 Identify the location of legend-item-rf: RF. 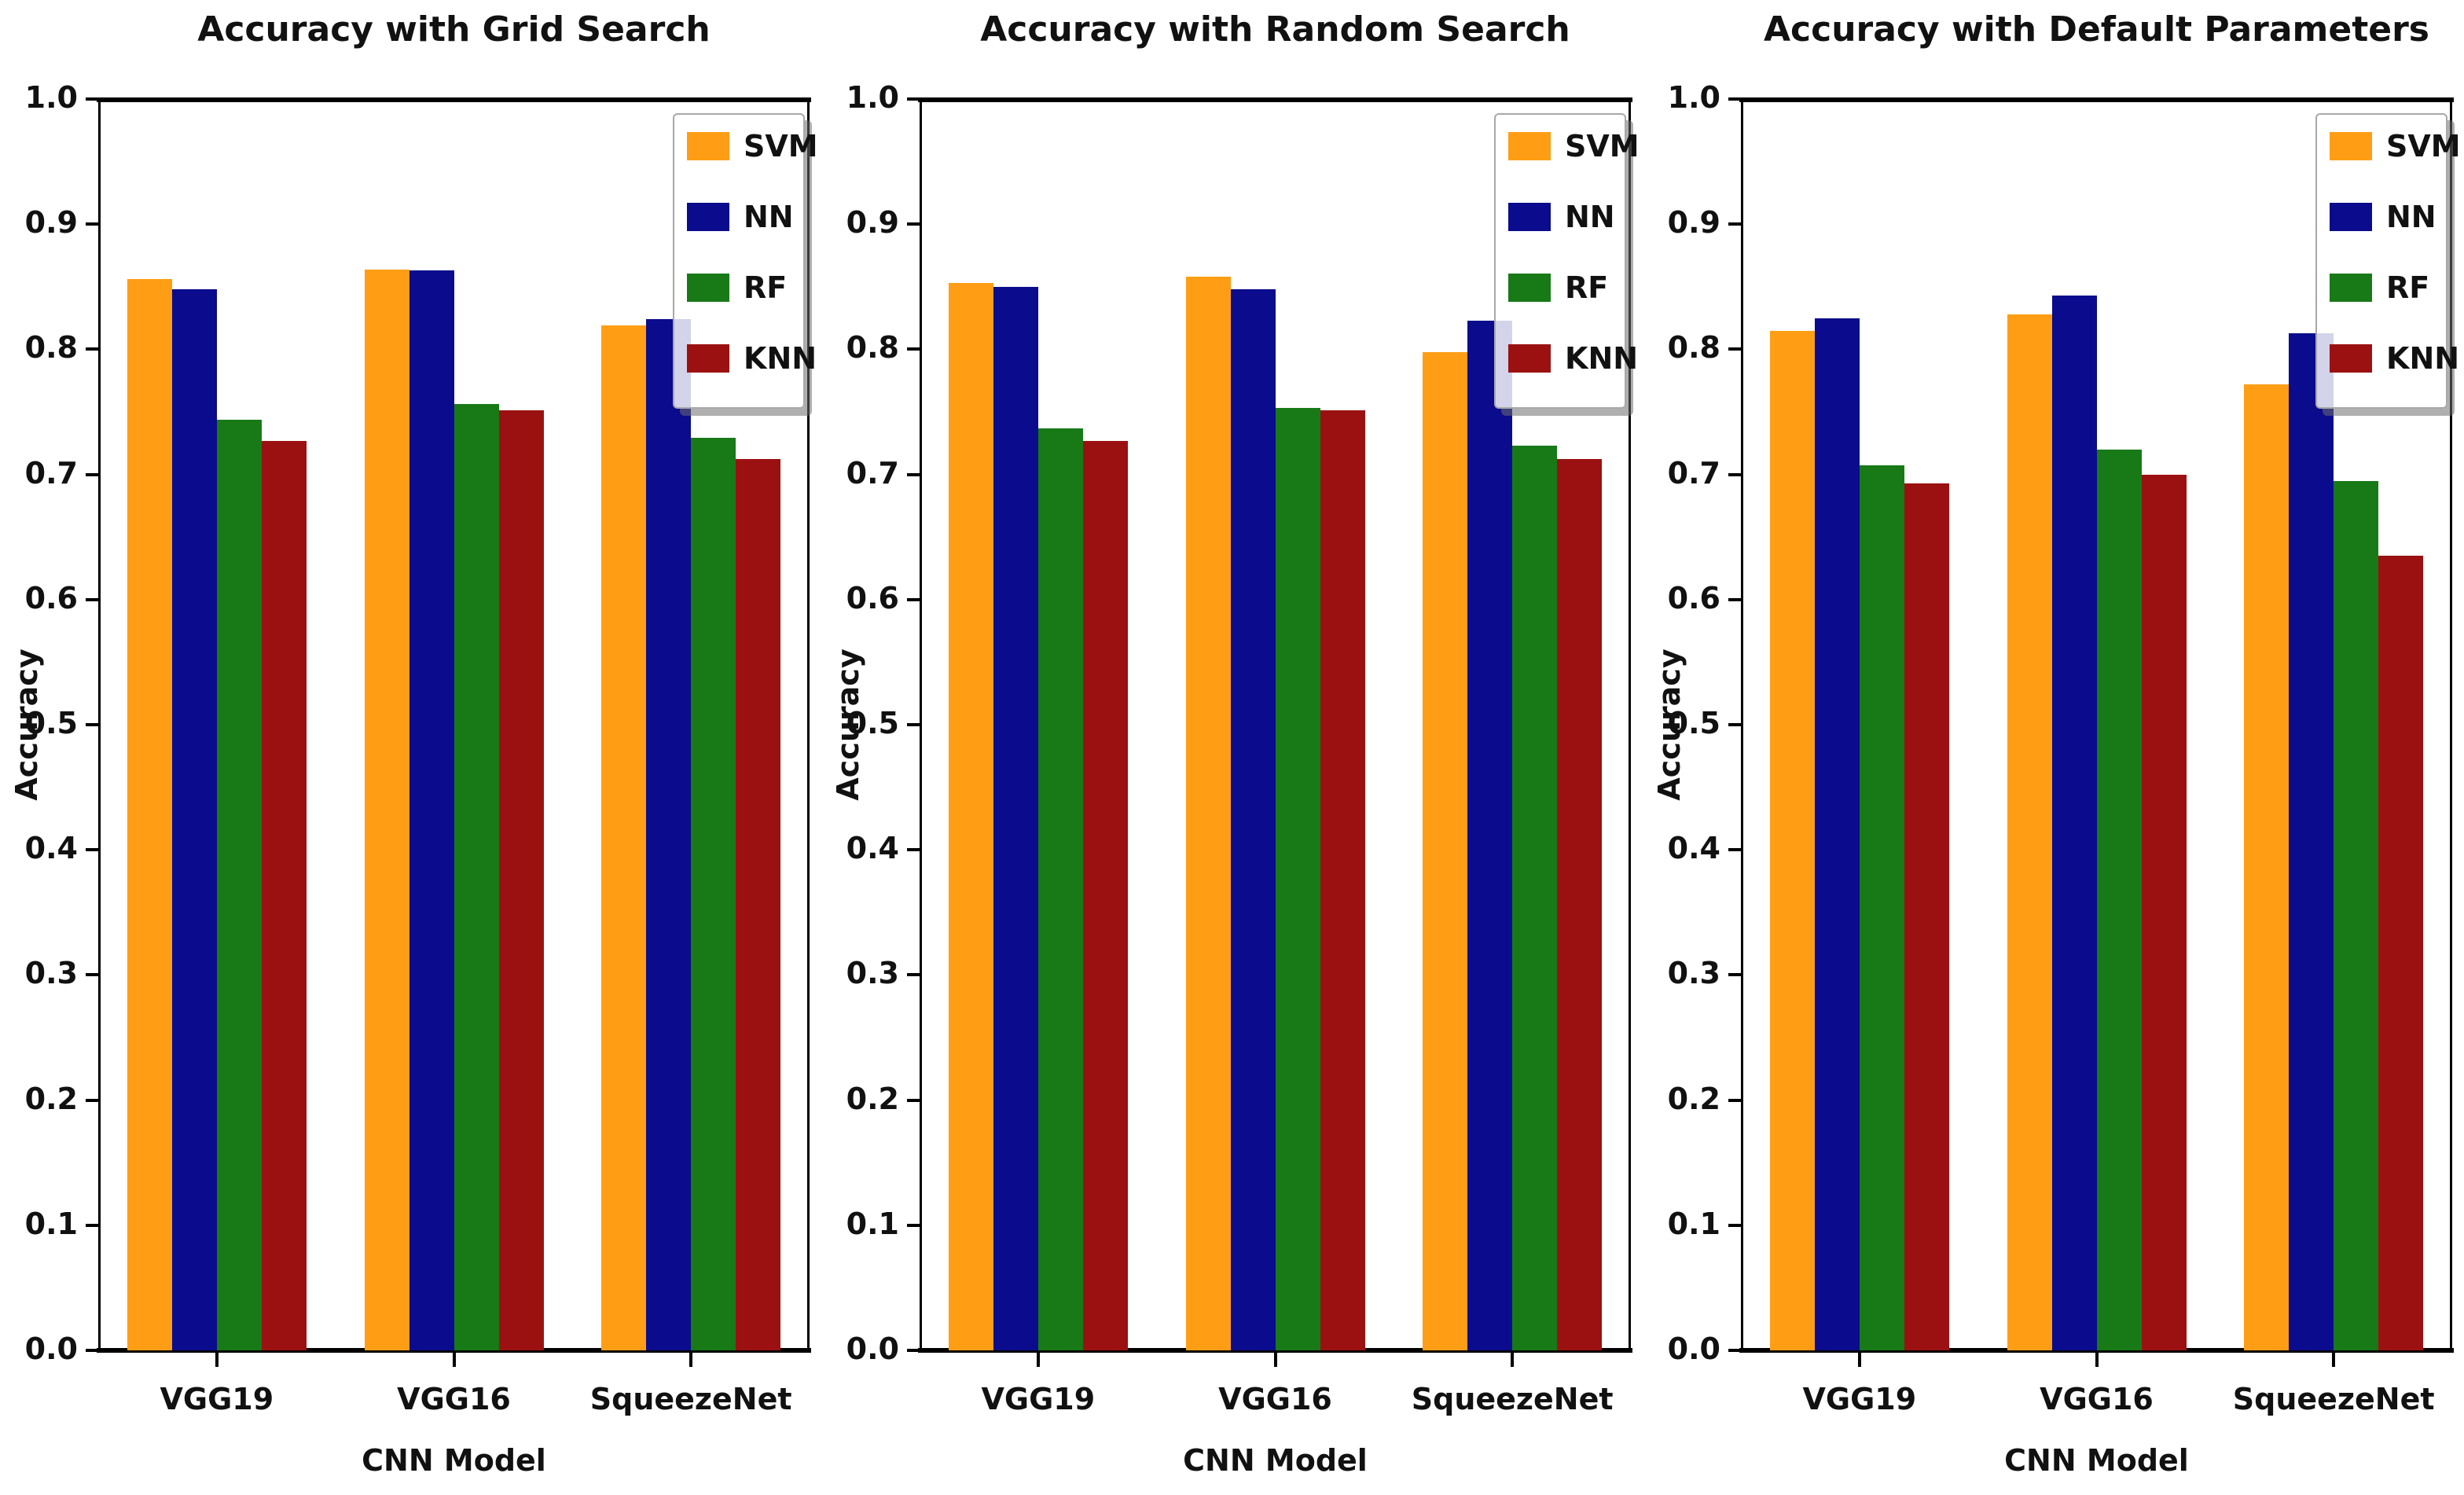
(2381, 290).